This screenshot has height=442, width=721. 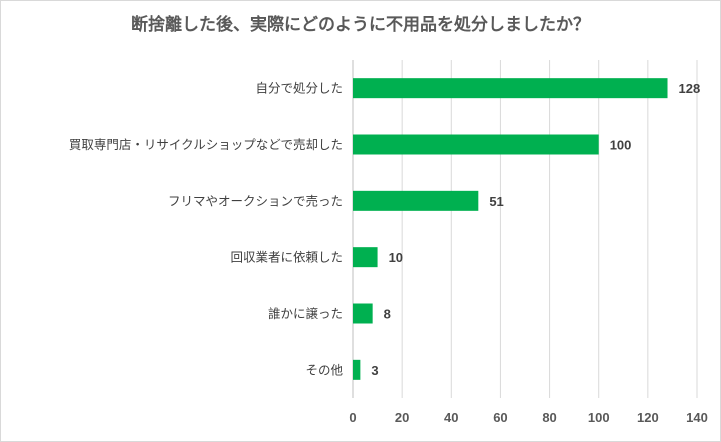 What do you see at coordinates (648, 417) in the screenshot?
I see `x-tick-label: 120` at bounding box center [648, 417].